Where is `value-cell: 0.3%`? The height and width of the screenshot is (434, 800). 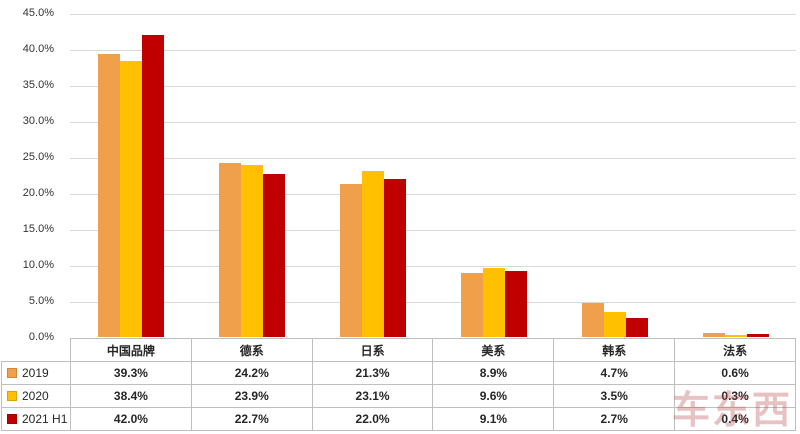 value-cell: 0.3% is located at coordinates (735, 396).